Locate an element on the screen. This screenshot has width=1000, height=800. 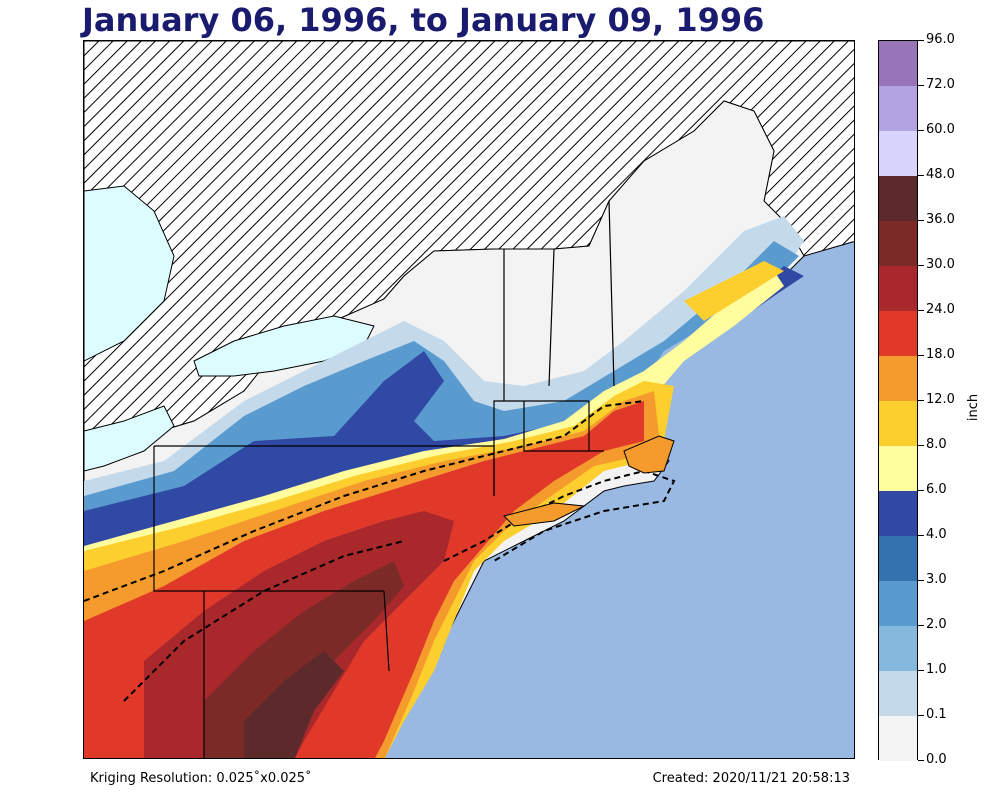
colorbar-tick-label: 8.0 is located at coordinates (936, 444).